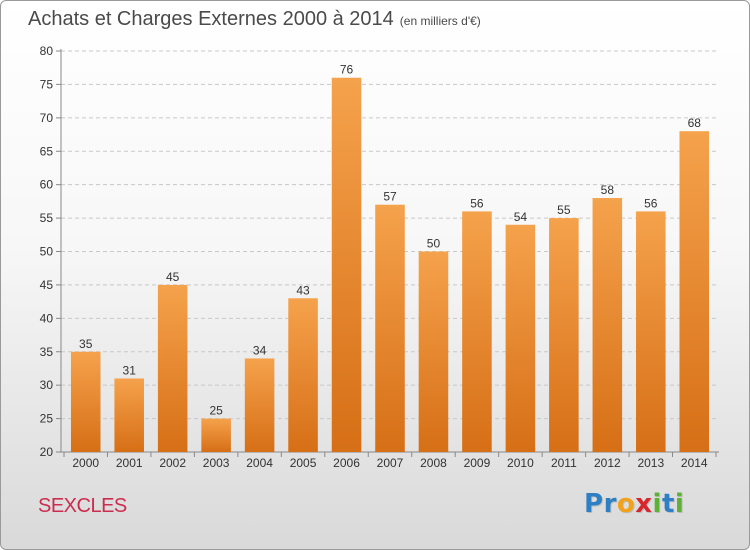 The height and width of the screenshot is (550, 750). Describe the element at coordinates (610, 504) in the screenshot. I see `logo-letter: r` at that location.